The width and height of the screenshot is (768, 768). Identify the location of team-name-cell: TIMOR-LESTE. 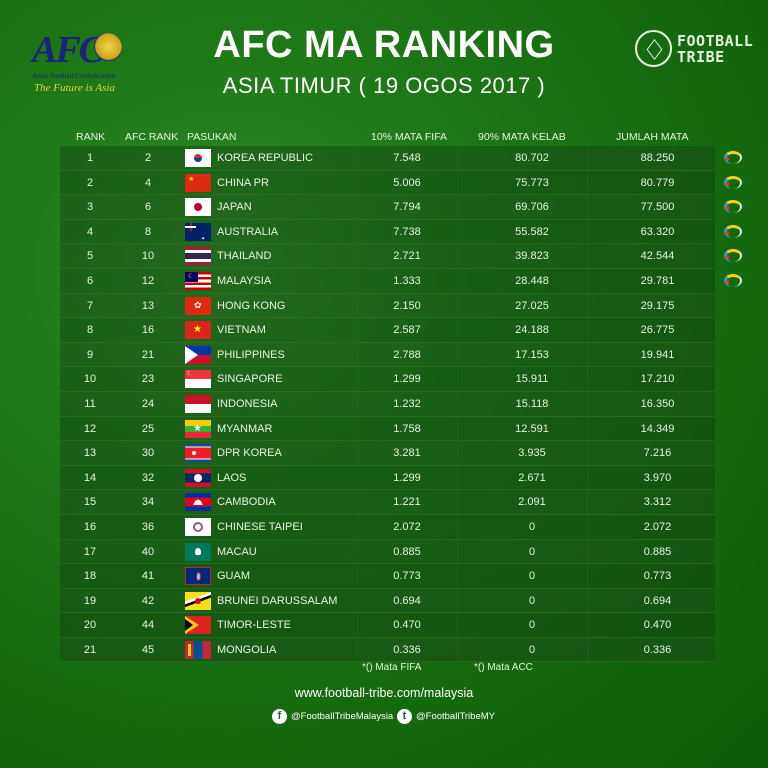
(254, 625).